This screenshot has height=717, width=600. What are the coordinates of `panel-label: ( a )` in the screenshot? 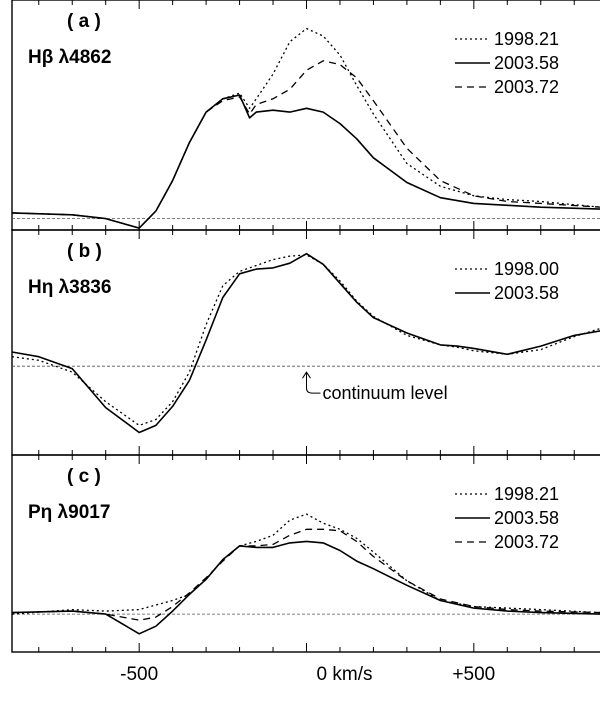 It's located at (84, 21).